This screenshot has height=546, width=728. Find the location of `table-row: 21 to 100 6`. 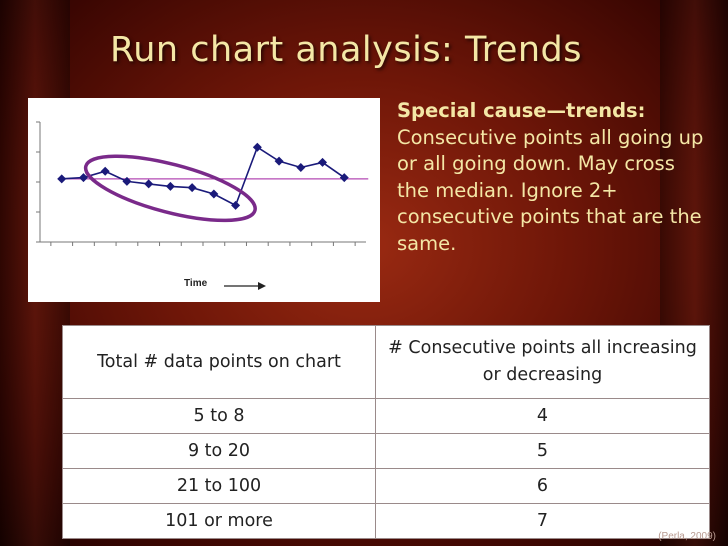

table-row: 21 to 100 6 is located at coordinates (386, 486).